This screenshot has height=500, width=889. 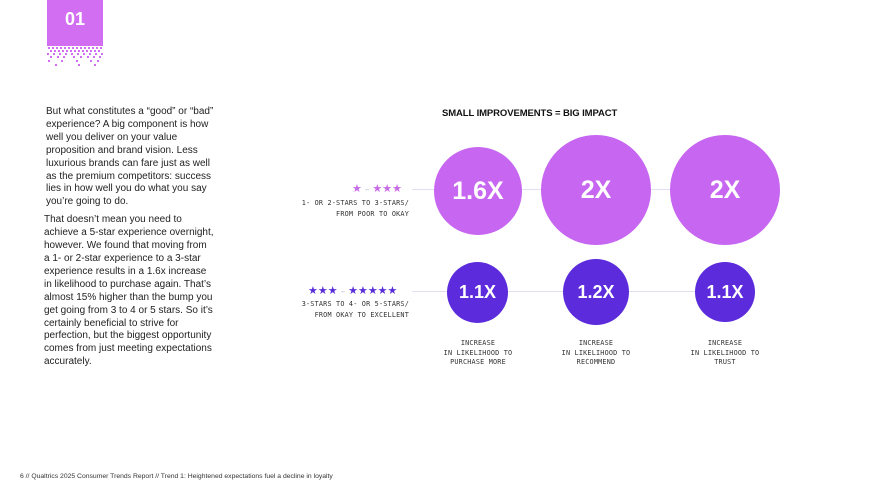 What do you see at coordinates (530, 113) in the screenshot?
I see `infographic-title: SMALL IMPROVEMENTS = BIG IMPACT` at bounding box center [530, 113].